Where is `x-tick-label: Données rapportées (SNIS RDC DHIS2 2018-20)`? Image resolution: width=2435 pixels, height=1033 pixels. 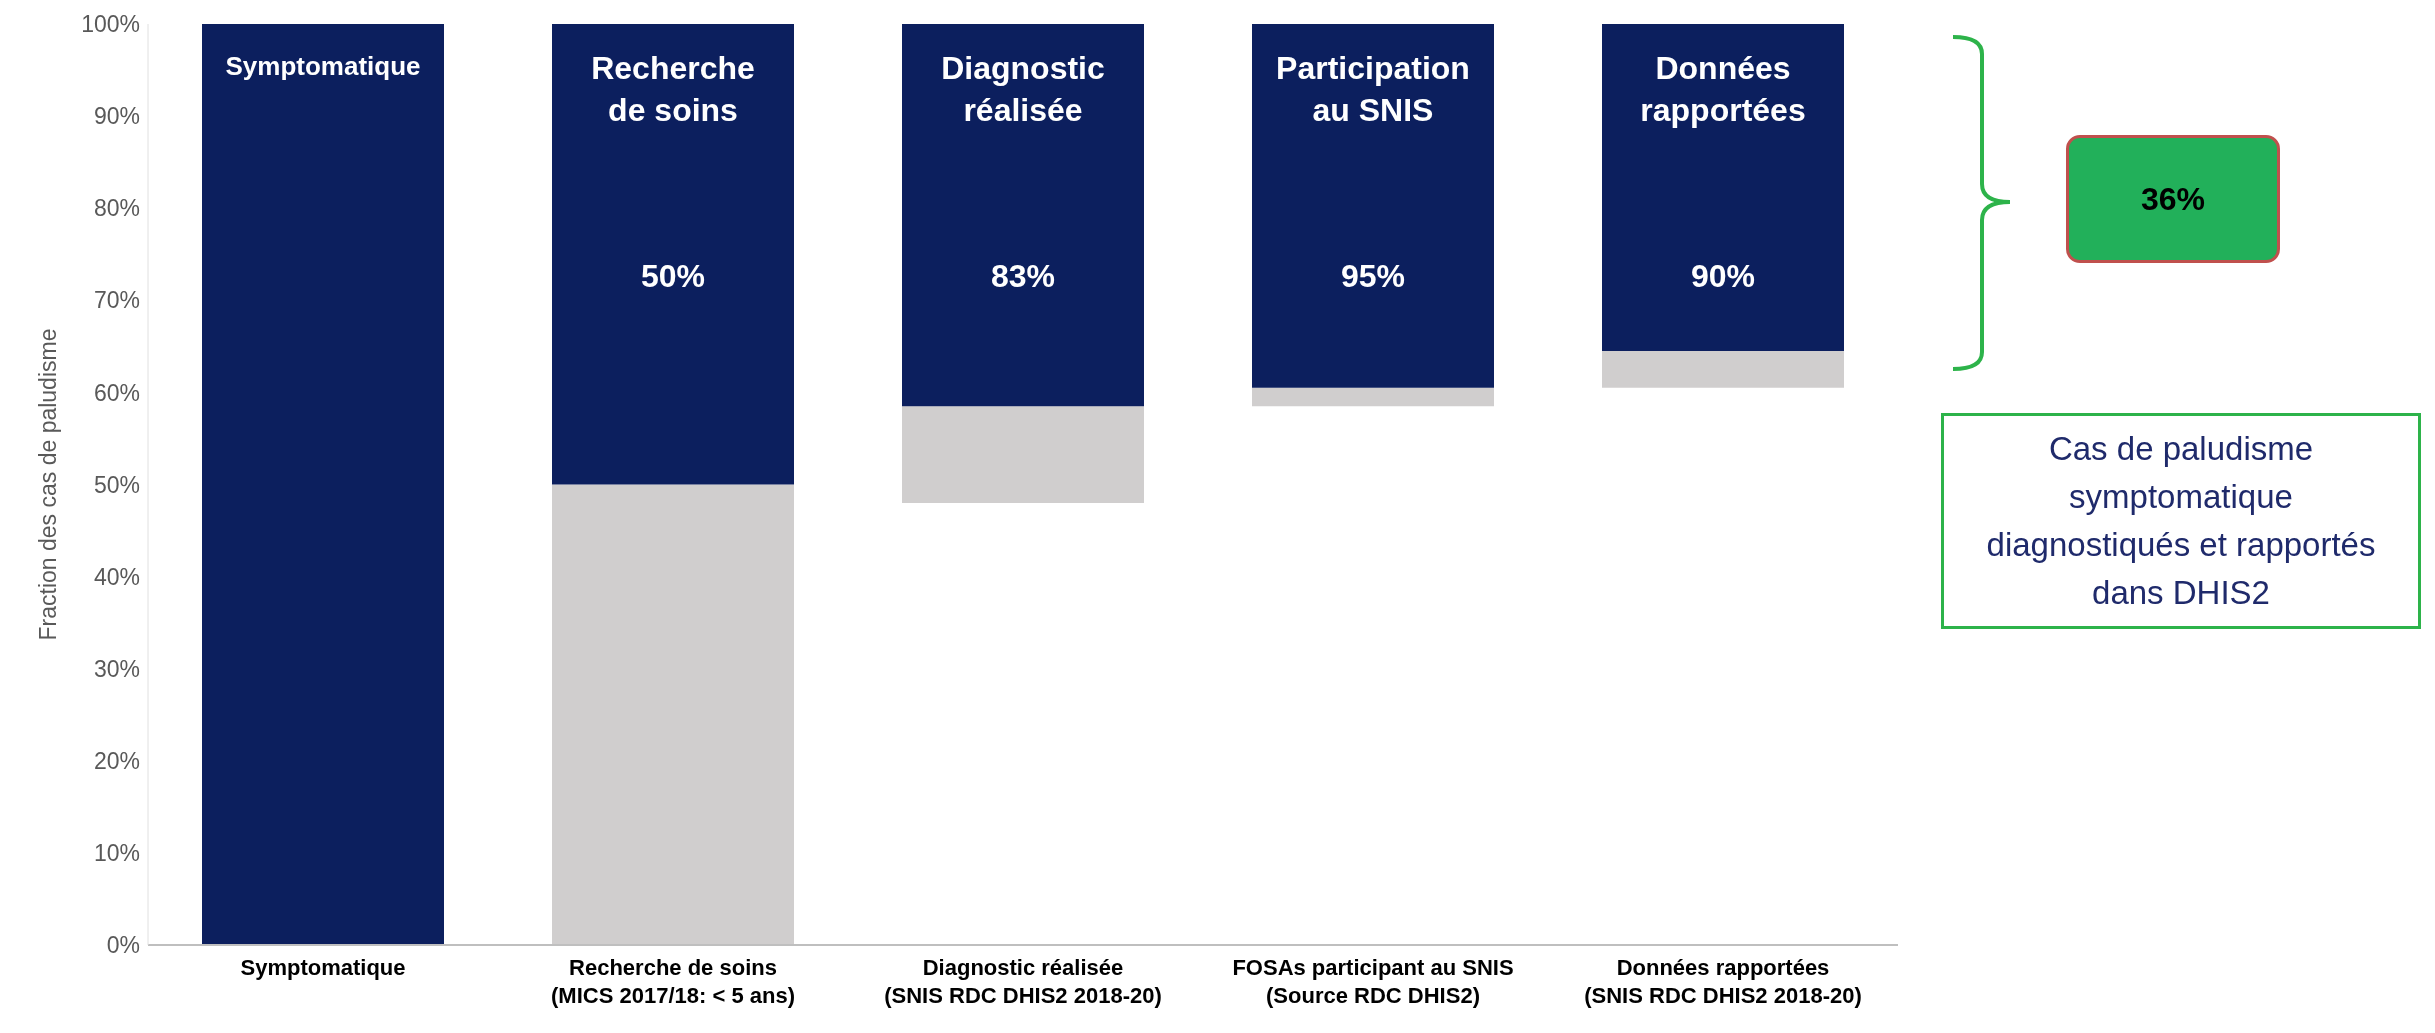 x-tick-label: Données rapportées (SNIS RDC DHIS2 2018-20) is located at coordinates (1723, 981).